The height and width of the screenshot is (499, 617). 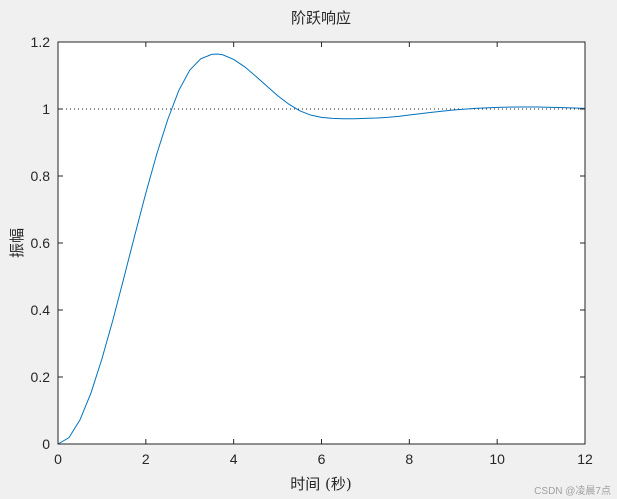 I want to click on y-tick-label: 0, so click(x=46, y=444).